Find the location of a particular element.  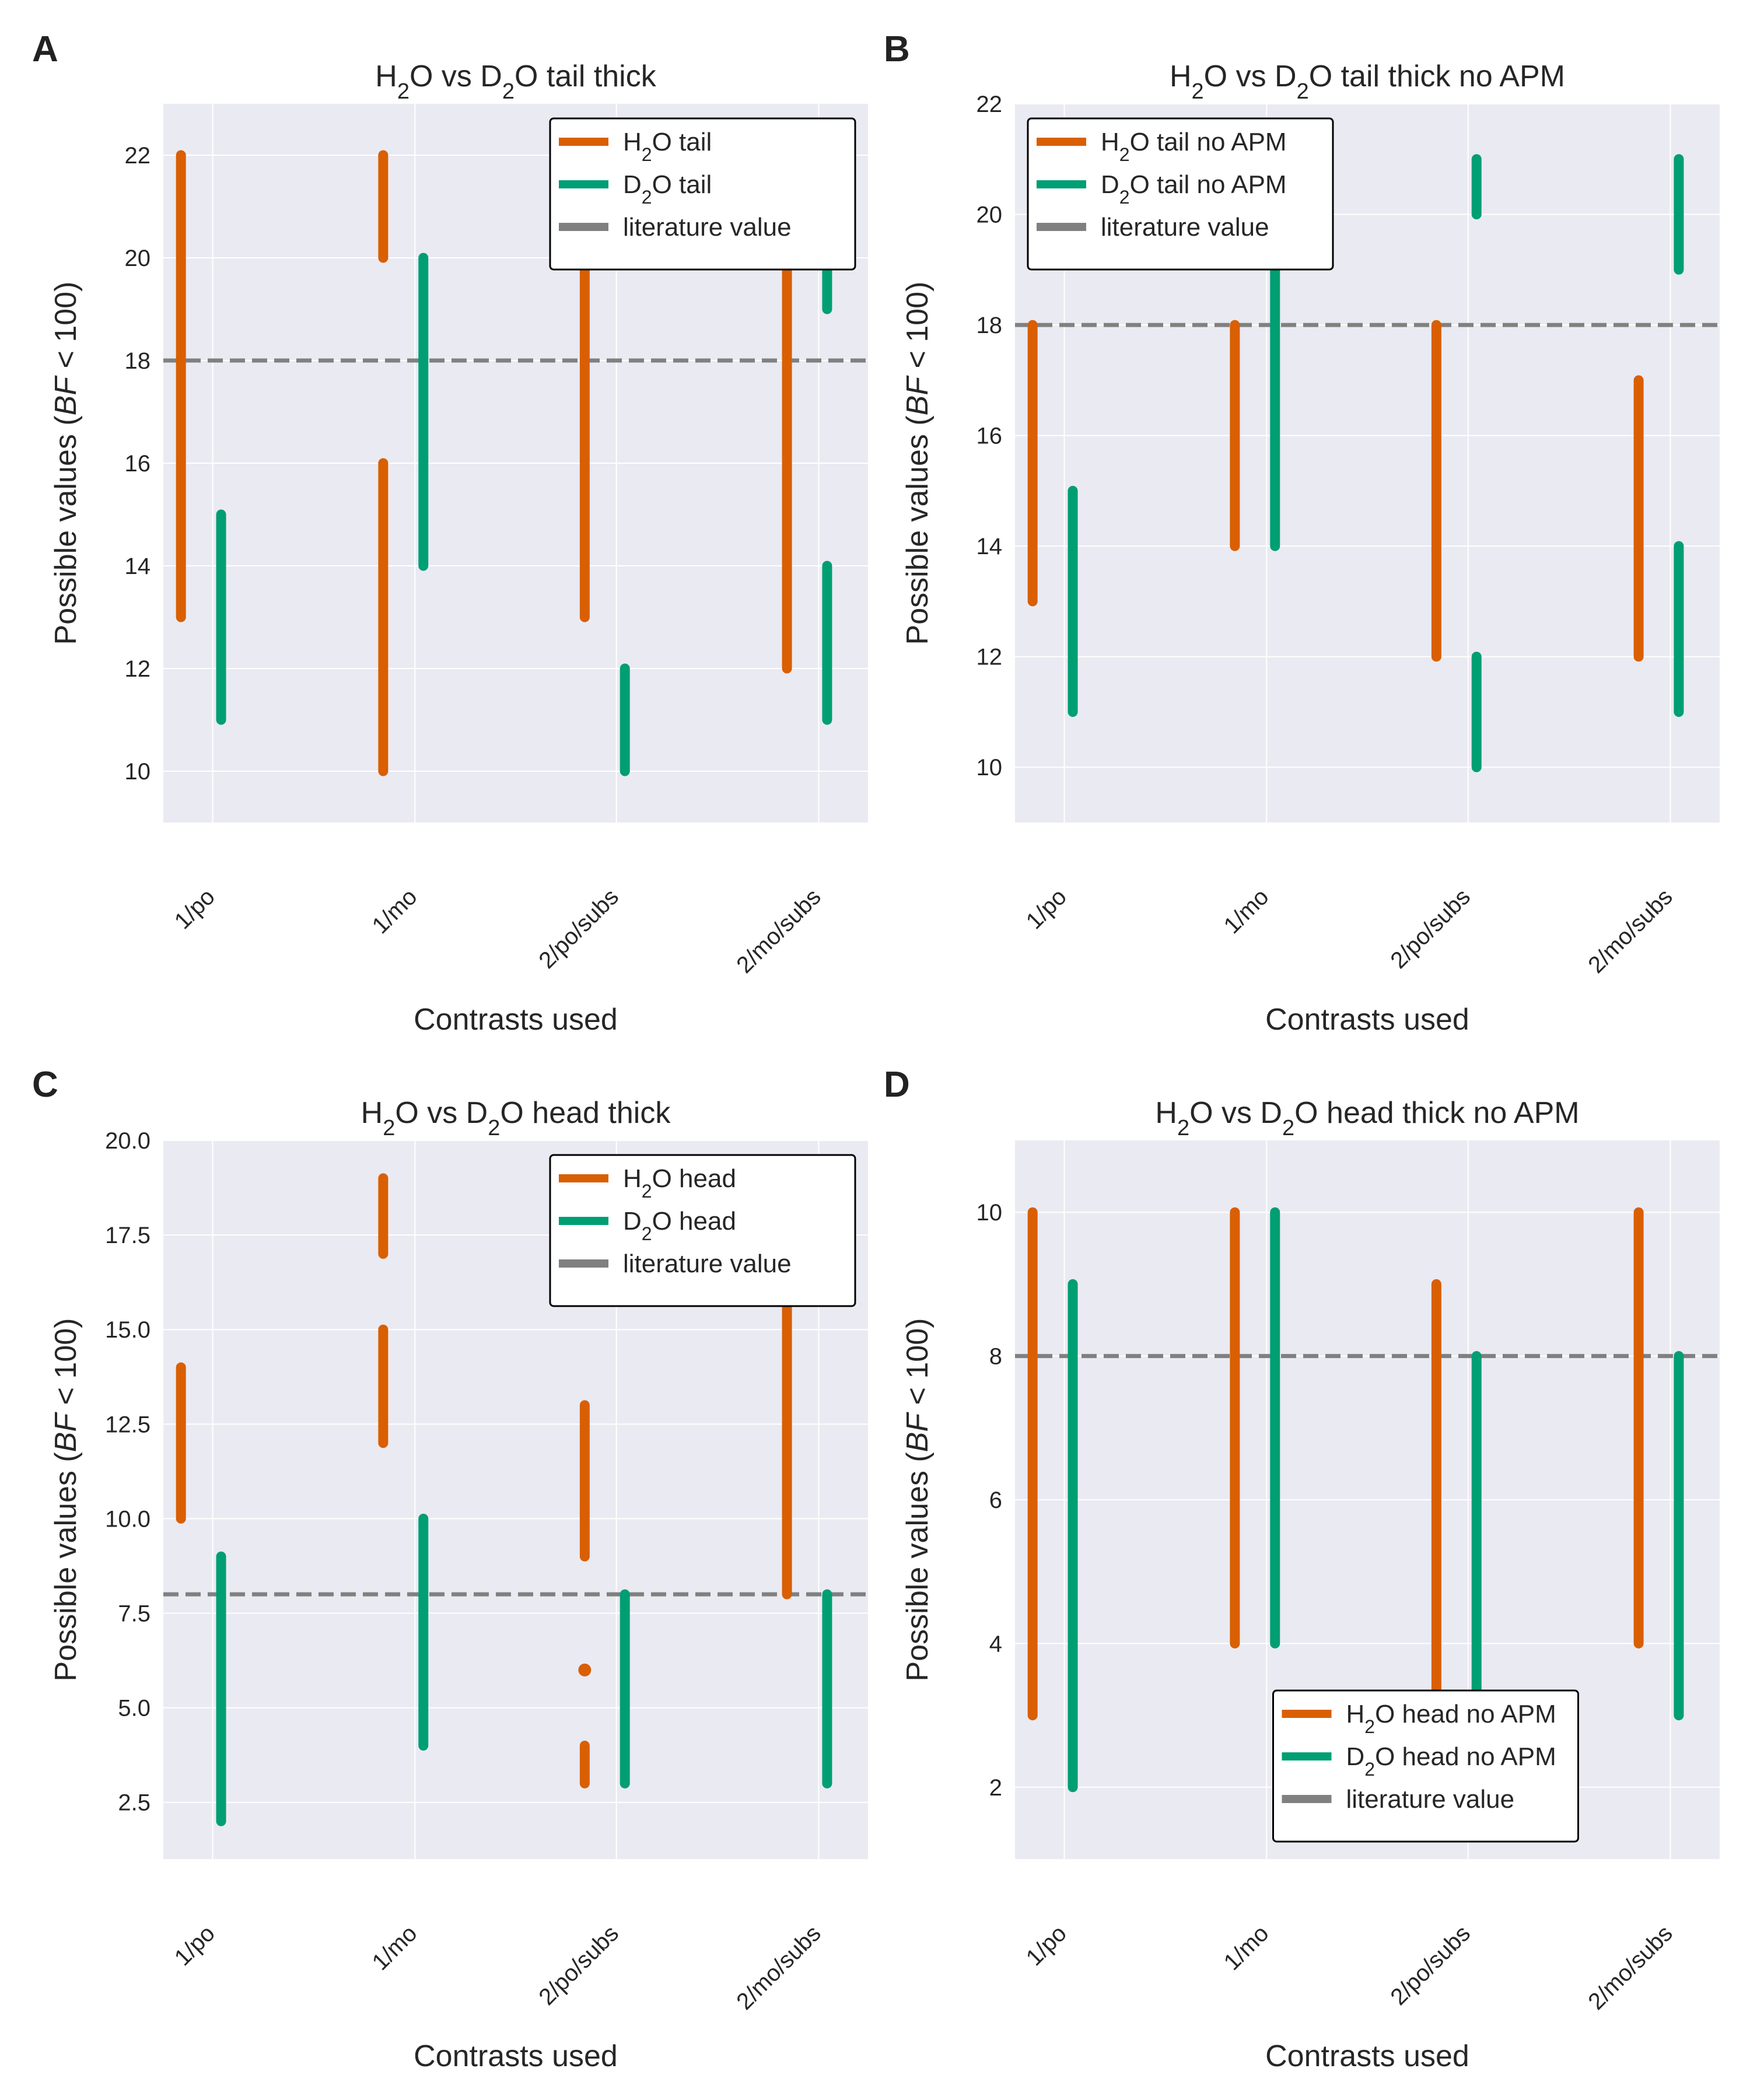

panel-title: H2O vs D2O tail thick is located at coordinates (515, 82).